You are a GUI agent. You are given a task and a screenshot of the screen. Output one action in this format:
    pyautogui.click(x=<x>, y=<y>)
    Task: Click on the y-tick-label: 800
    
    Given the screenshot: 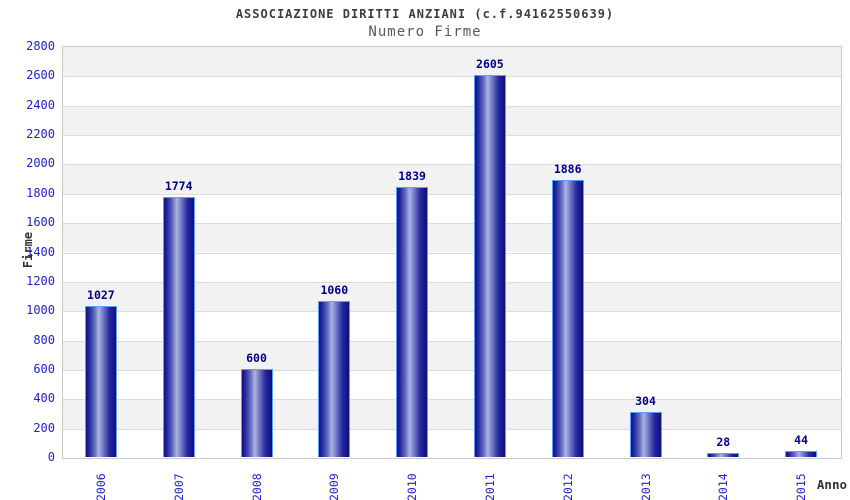 What is the action you would take?
    pyautogui.click(x=44, y=339)
    